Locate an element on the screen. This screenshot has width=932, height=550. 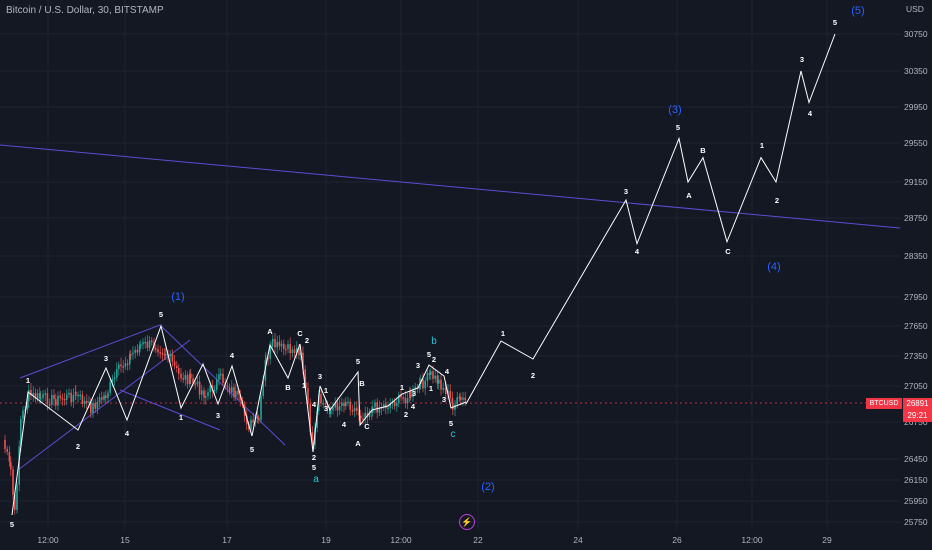
bar-countdown: 29:21 is located at coordinates (917, 415).